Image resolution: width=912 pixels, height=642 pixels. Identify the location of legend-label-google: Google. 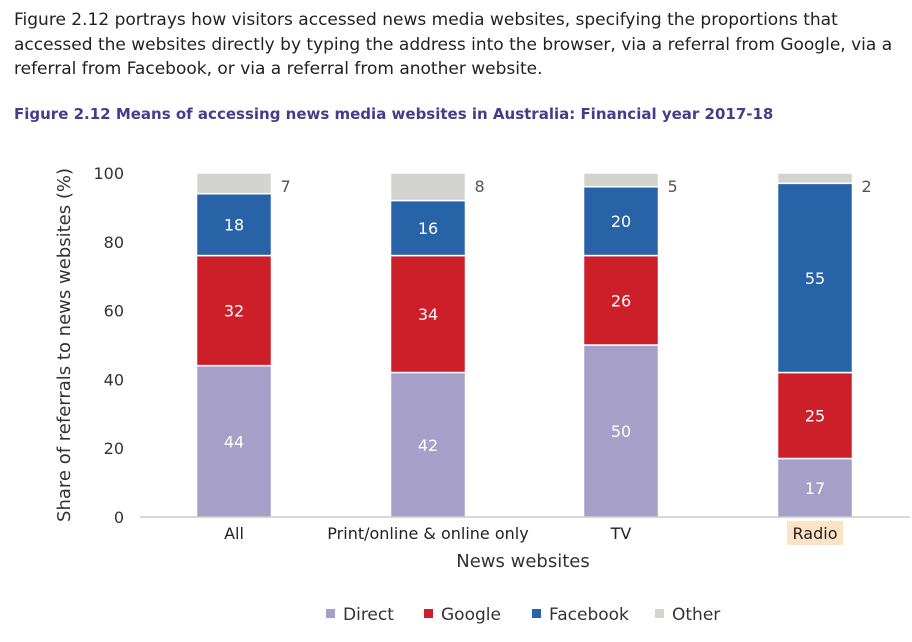
(471, 615).